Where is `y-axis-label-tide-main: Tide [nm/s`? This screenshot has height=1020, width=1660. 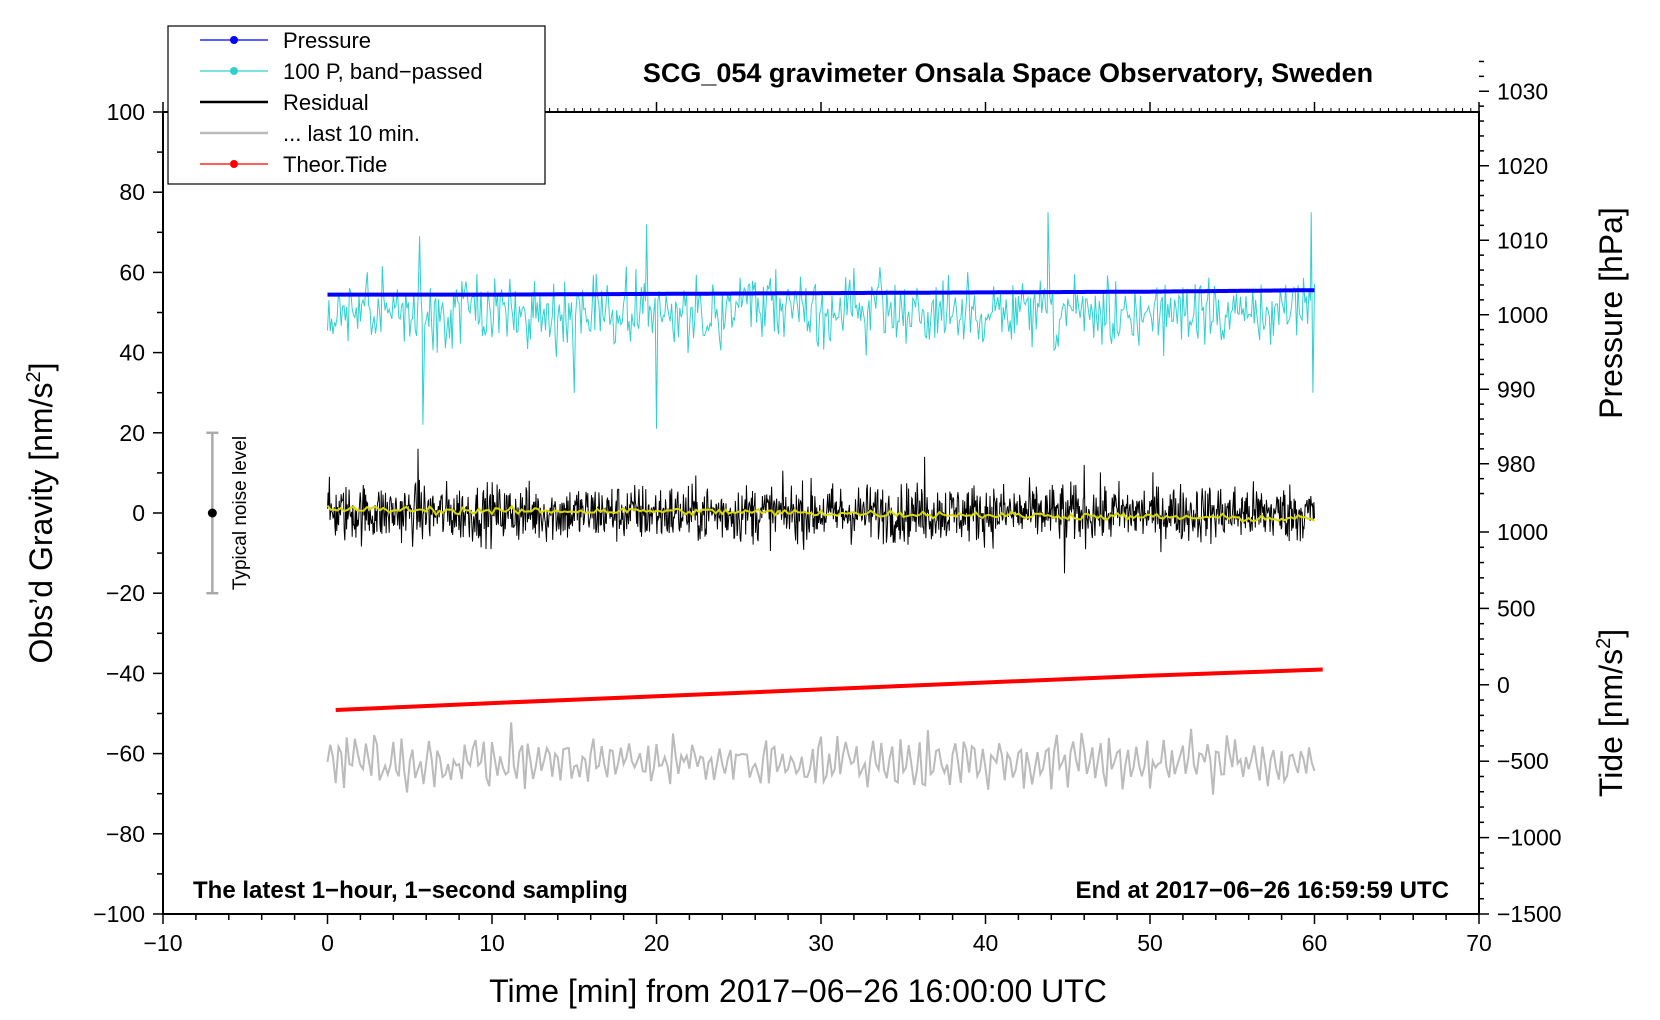 y-axis-label-tide-main: Tide [nm/s is located at coordinates (1611, 723).